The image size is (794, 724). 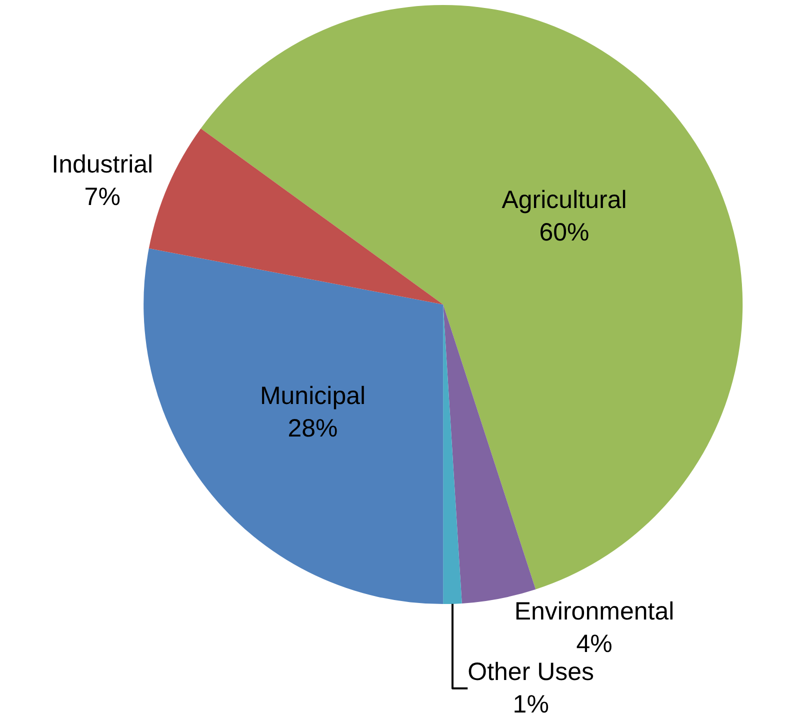 What do you see at coordinates (531, 672) in the screenshot?
I see `slice-label: Other Uses` at bounding box center [531, 672].